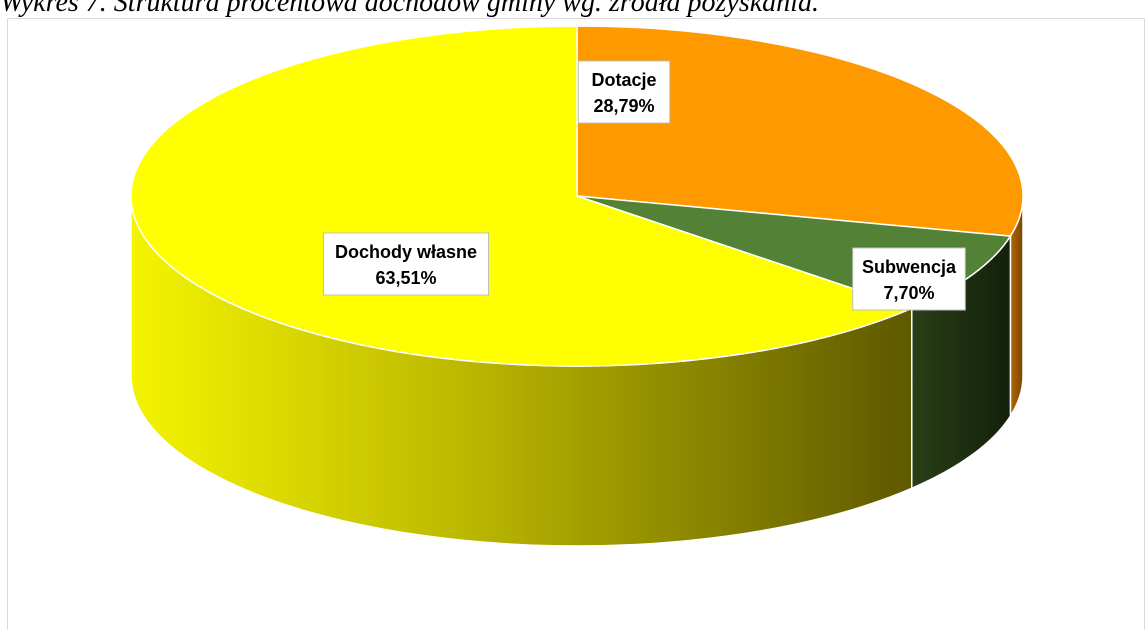 The height and width of the screenshot is (630, 1147). Describe the element at coordinates (908, 293) in the screenshot. I see `data-label-value: 7,70%` at that location.